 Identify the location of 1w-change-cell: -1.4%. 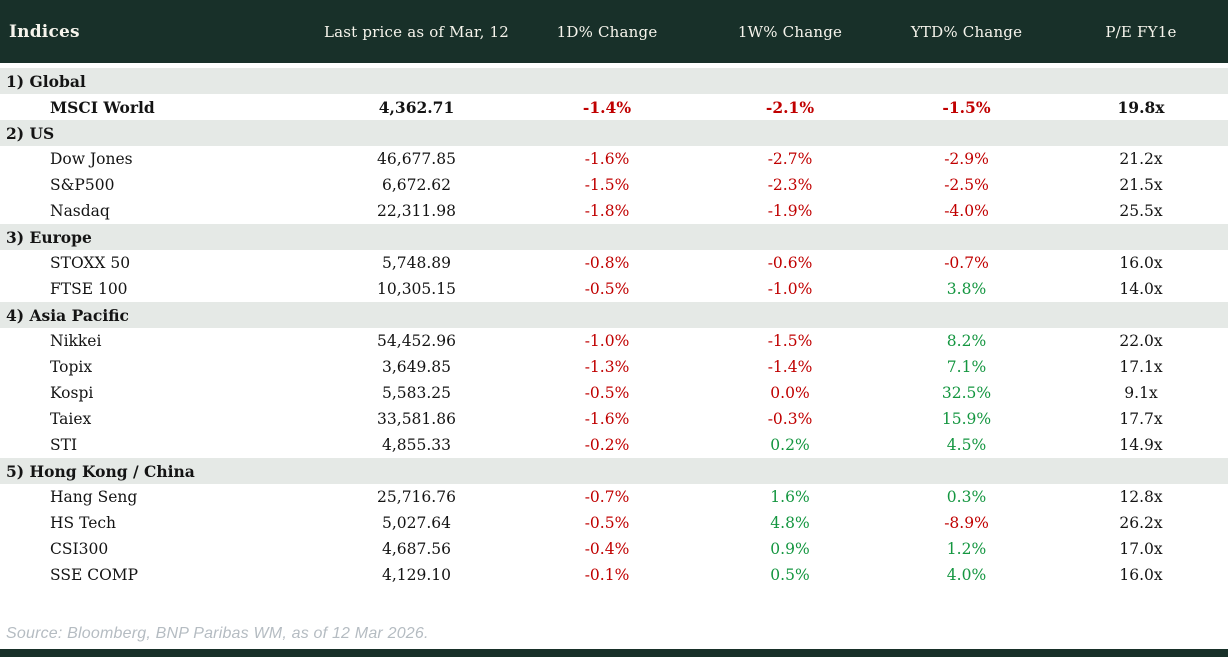
(790, 367).